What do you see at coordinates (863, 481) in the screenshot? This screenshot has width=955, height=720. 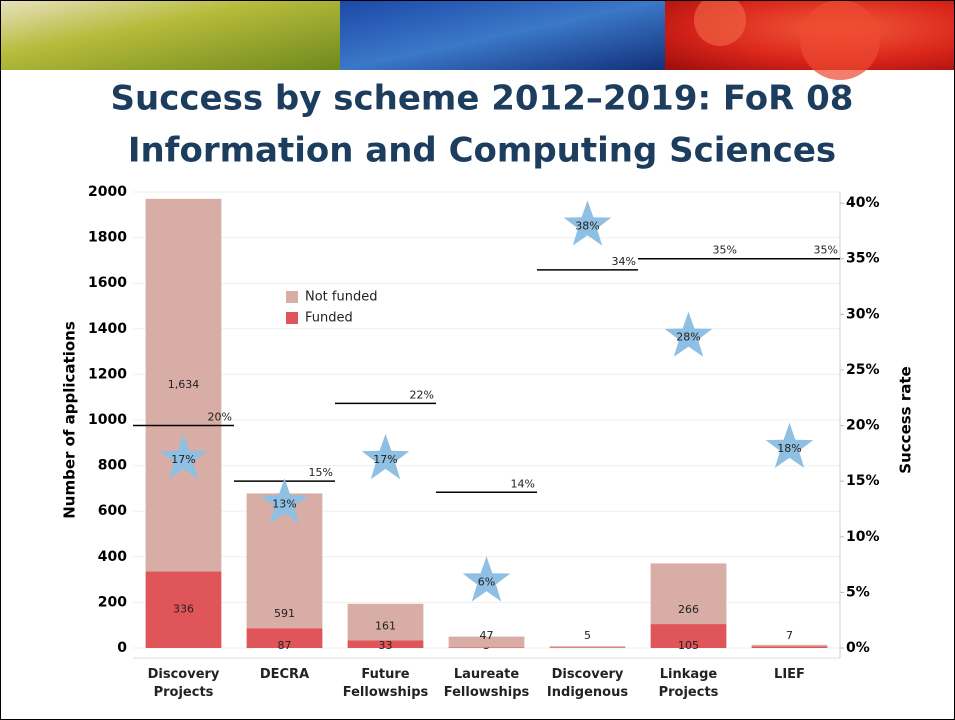 I see `y2-tick-label: 15%` at bounding box center [863, 481].